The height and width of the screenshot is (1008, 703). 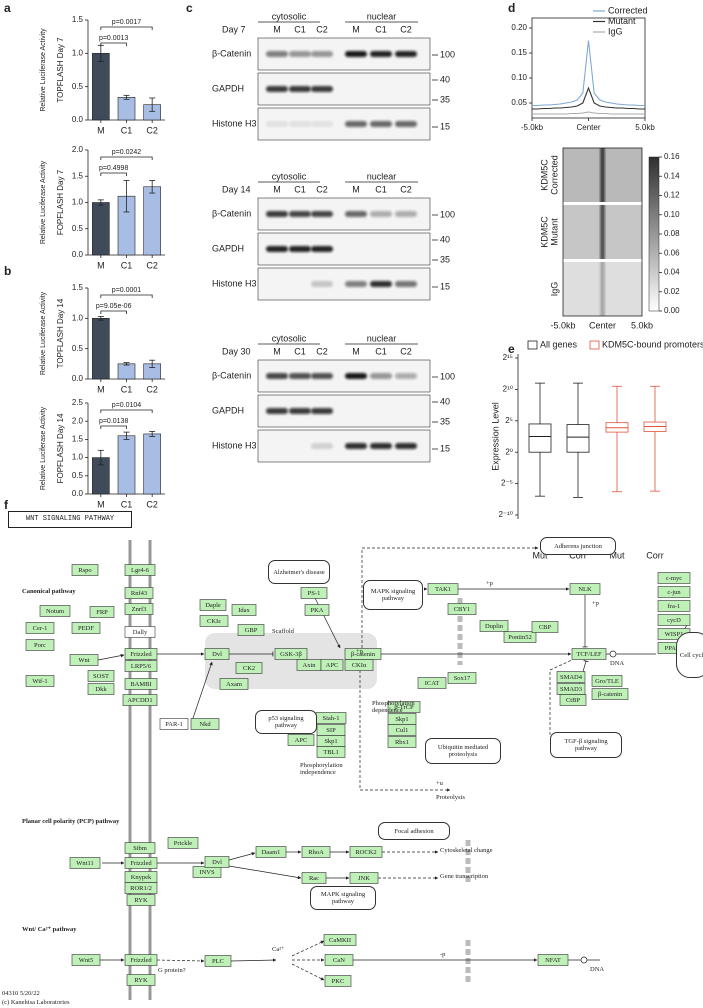 What do you see at coordinates (331, 752) in the screenshot?
I see `gene-label: TBL1` at bounding box center [331, 752].